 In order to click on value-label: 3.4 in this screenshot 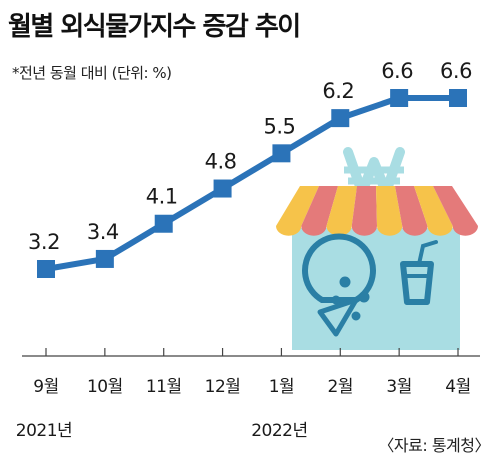, I will do `click(103, 232)`.